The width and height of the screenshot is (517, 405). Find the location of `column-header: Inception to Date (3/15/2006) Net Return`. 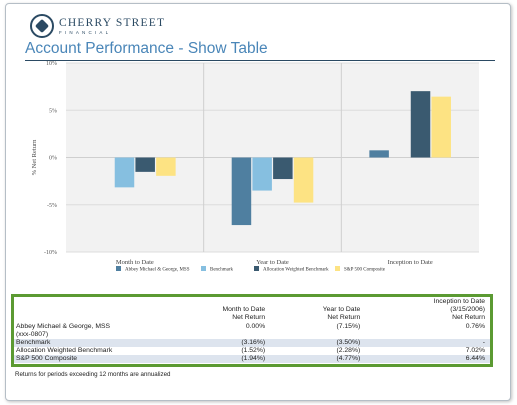

column-header: Inception to Date (3/15/2006) Net Return is located at coordinates (427, 310).